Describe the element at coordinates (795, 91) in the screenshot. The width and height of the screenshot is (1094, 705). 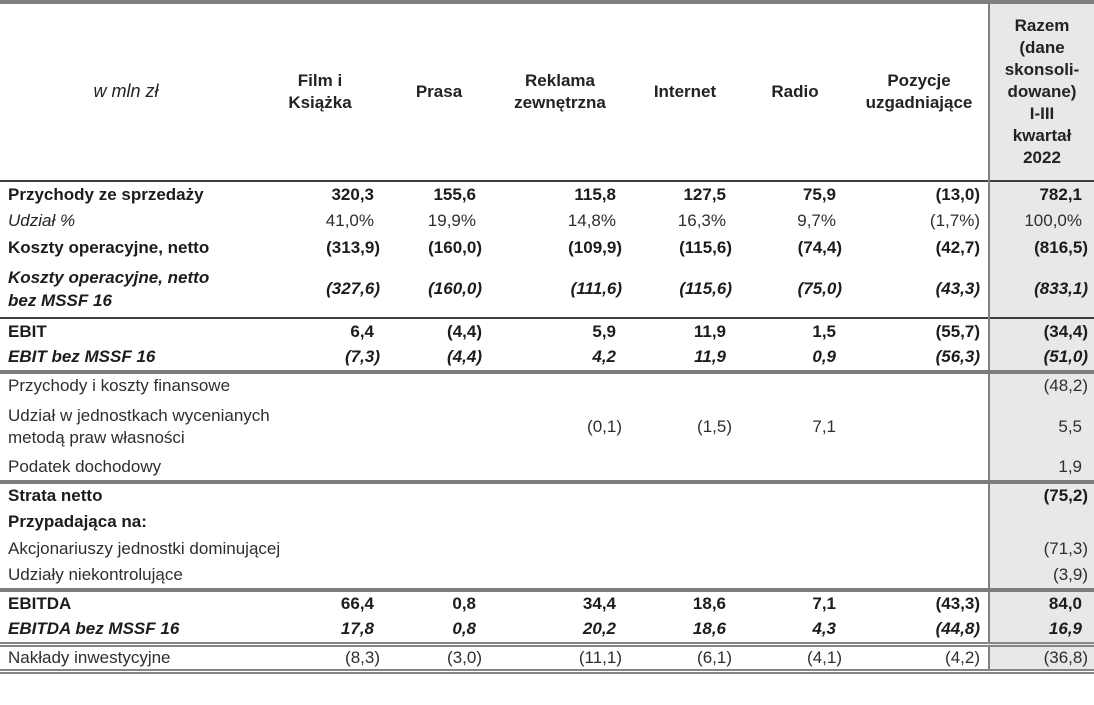
I see `column-header-radio: Radio` at that location.